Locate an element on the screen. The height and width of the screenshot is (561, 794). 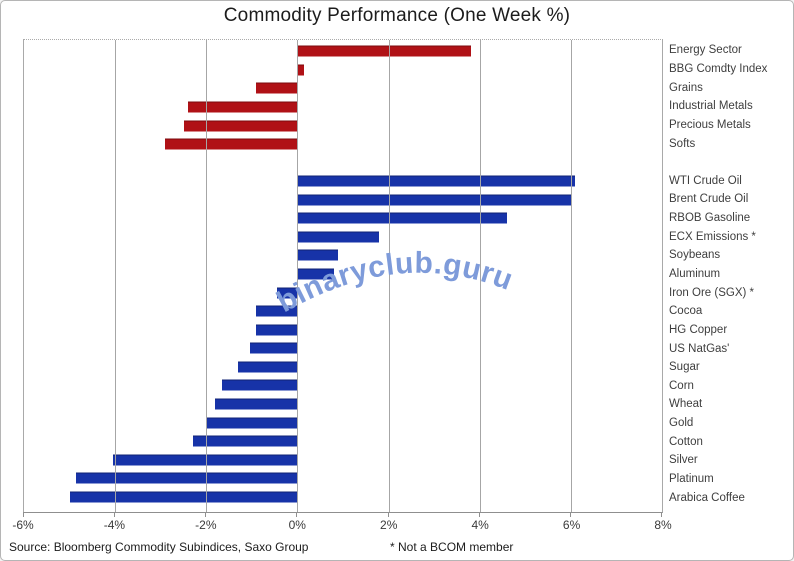
category-label: Soybeans is located at coordinates (695, 255).